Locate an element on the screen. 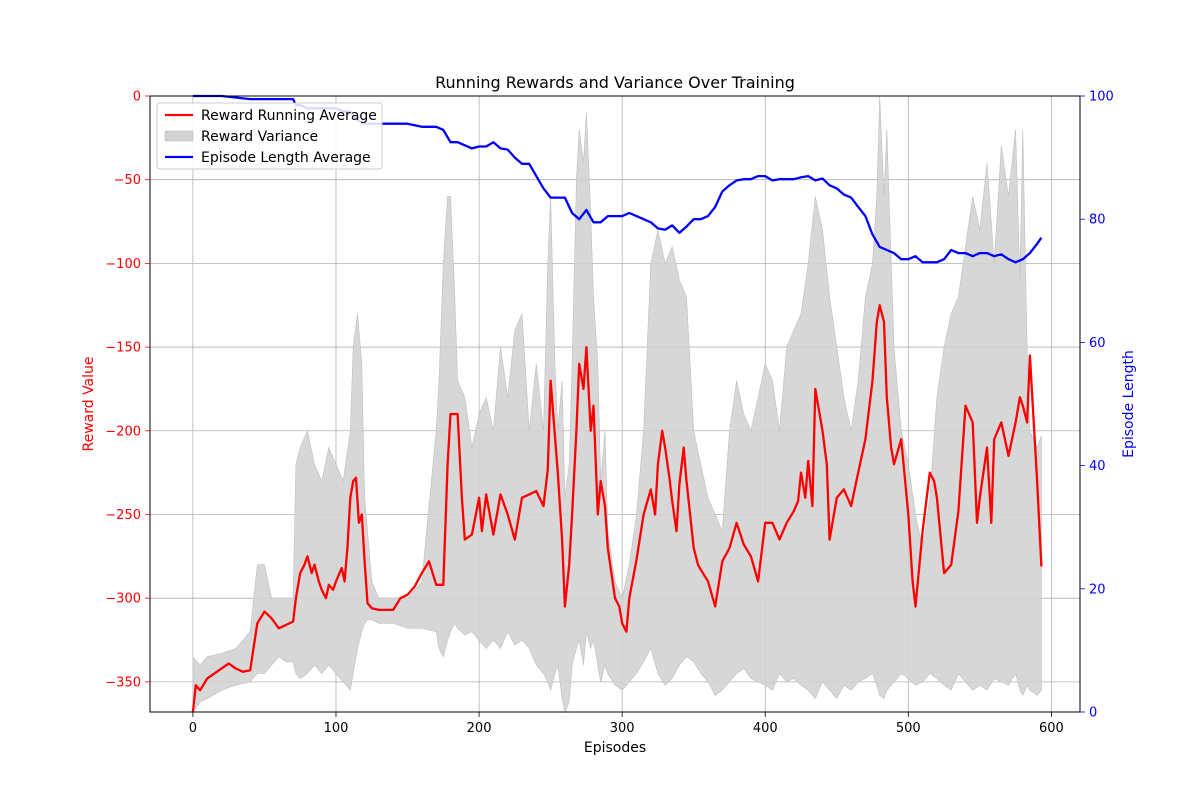 The height and width of the screenshot is (800, 1200). x-axis-title: Episodes is located at coordinates (615, 748).